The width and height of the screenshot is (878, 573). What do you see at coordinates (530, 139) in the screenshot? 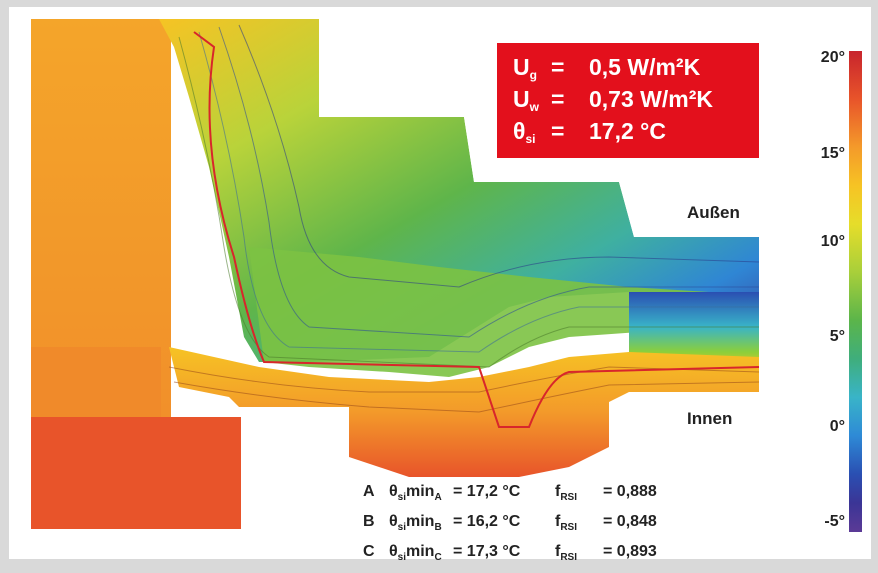
I see `info-subscript: si` at bounding box center [530, 139].